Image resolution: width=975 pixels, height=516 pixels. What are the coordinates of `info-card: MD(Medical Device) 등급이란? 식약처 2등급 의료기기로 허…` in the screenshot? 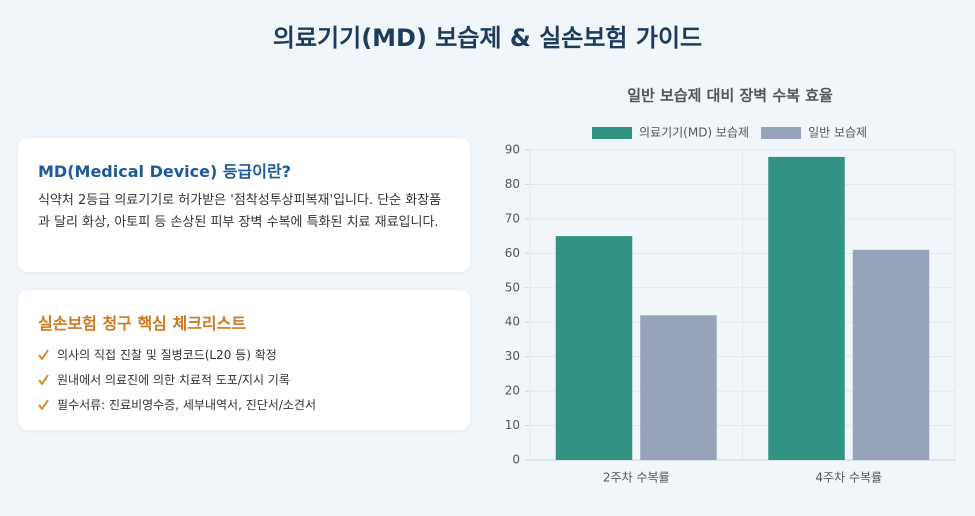 It's located at (244, 205).